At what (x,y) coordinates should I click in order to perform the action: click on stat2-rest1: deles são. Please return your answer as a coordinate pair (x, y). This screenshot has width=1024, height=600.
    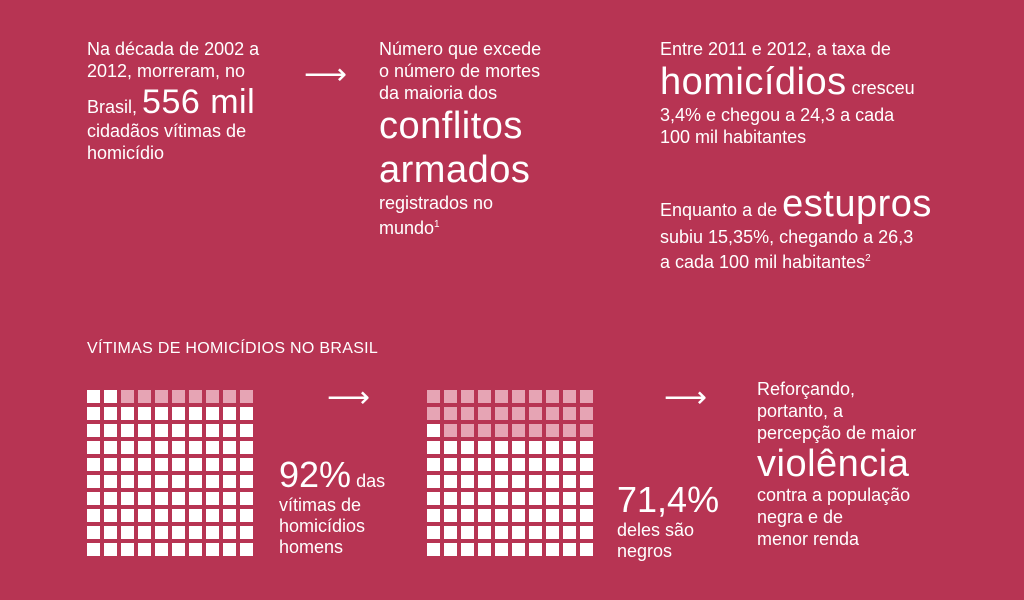
    Looking at the image, I should click on (656, 530).